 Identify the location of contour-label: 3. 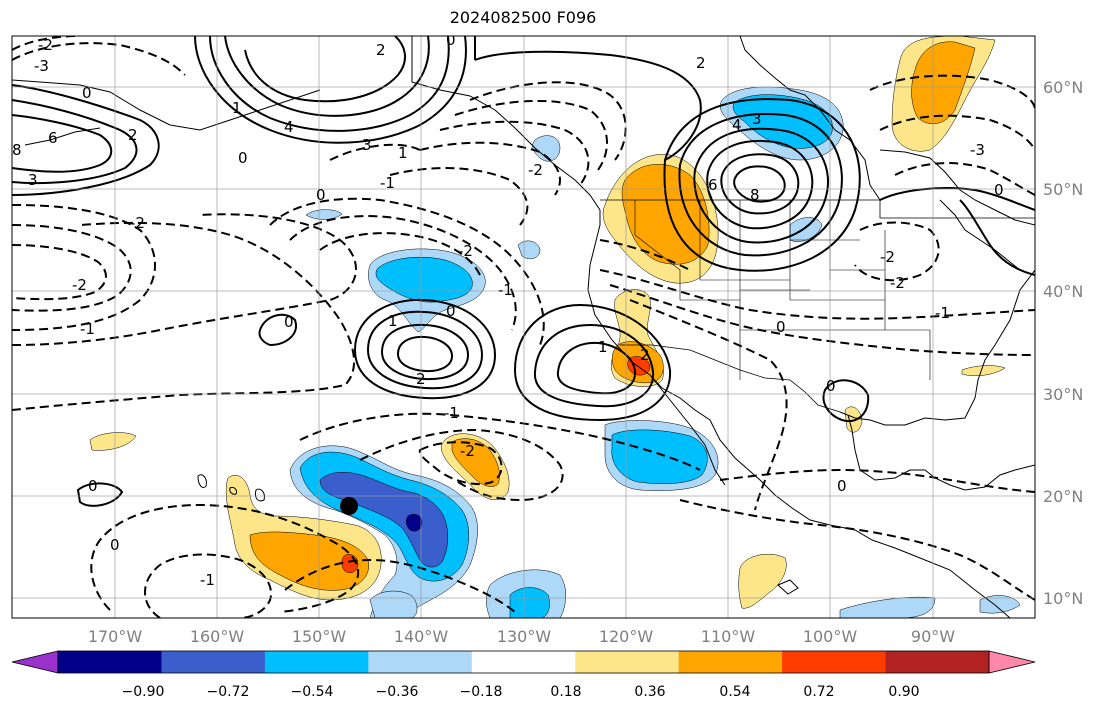
(757, 119).